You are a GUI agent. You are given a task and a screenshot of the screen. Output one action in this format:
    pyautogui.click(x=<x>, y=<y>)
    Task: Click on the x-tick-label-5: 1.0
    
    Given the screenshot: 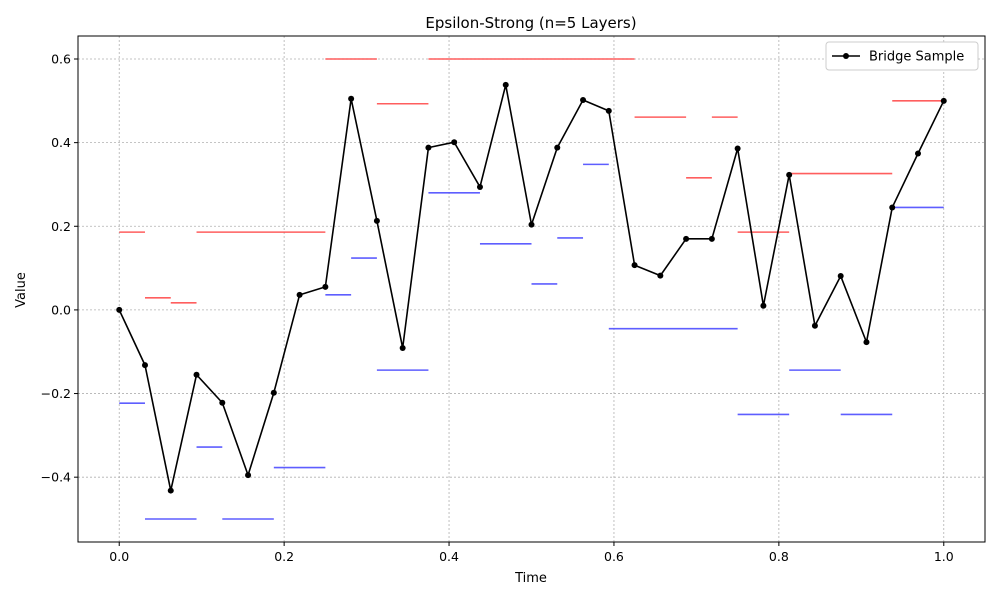 What is the action you would take?
    pyautogui.click(x=944, y=556)
    